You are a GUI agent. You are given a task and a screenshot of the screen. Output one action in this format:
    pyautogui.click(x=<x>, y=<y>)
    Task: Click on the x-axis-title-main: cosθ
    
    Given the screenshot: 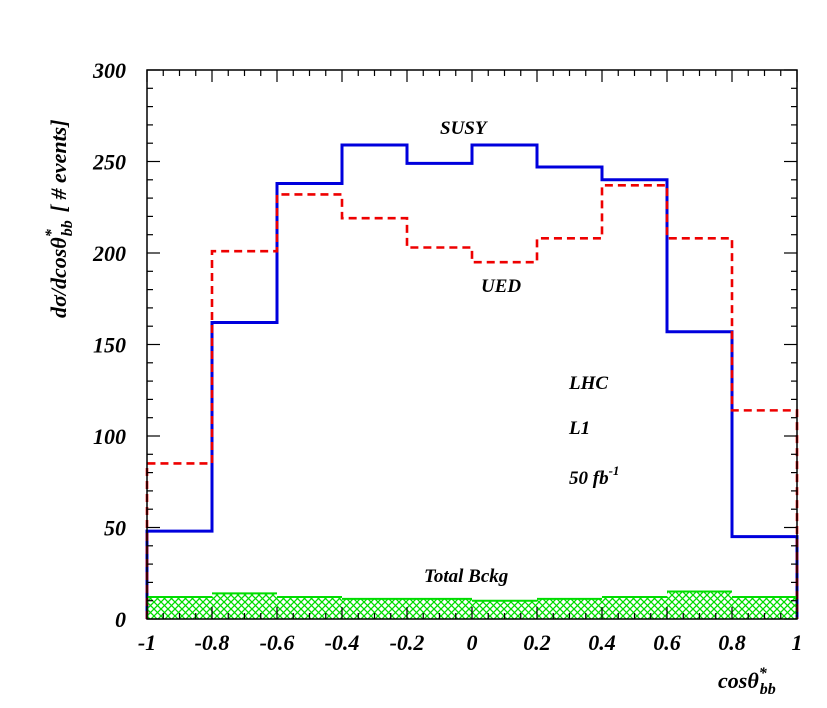 What is the action you would take?
    pyautogui.click(x=738, y=680)
    